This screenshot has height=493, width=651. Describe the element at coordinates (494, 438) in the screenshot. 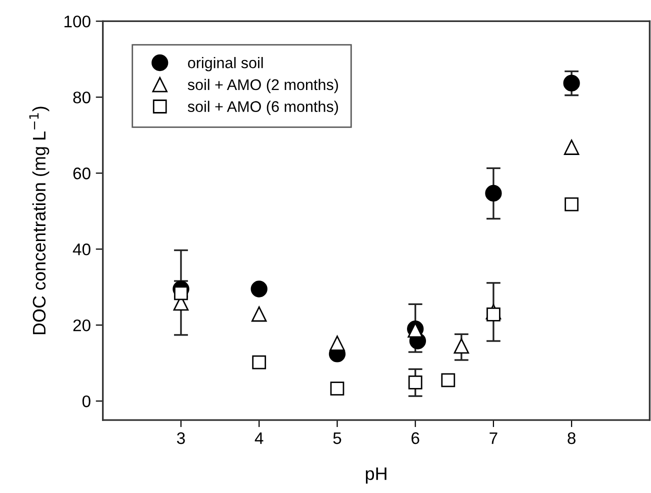

I see `x-tick-label: 7` at that location.